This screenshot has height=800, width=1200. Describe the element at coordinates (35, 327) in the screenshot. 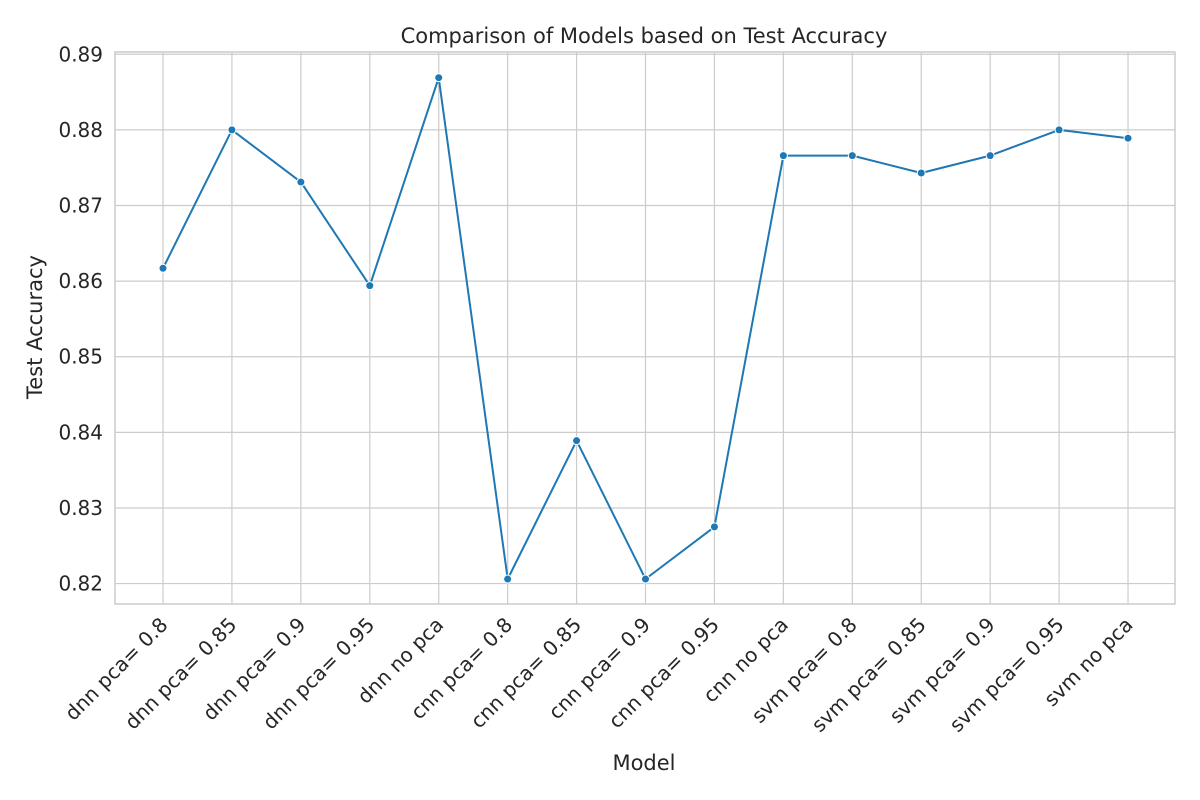

I see `y-axis-label: Test Accuracy` at that location.